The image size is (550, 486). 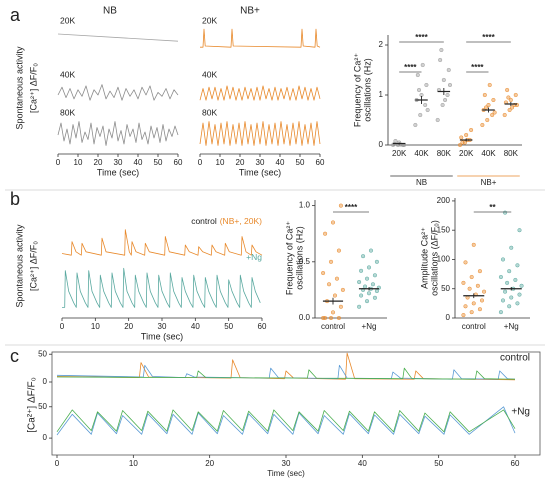 I want to click on x-tick-label: 40K, so click(x=421, y=153).